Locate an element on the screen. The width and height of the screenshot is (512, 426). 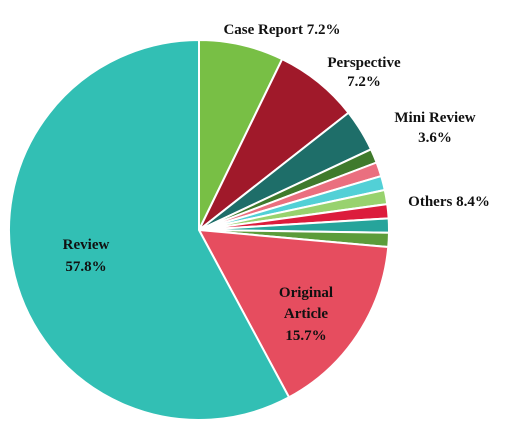
slice-original-article is located at coordinates (294, 314).